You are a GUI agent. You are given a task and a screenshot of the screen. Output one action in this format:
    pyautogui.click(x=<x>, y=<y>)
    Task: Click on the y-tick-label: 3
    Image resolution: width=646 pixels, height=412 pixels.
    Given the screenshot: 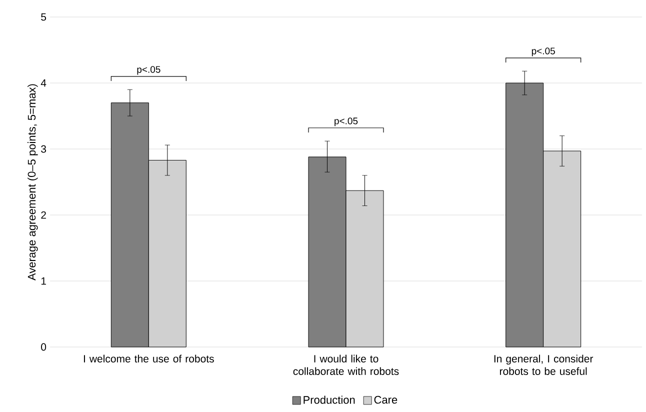 What is the action you would take?
    pyautogui.click(x=43, y=149)
    